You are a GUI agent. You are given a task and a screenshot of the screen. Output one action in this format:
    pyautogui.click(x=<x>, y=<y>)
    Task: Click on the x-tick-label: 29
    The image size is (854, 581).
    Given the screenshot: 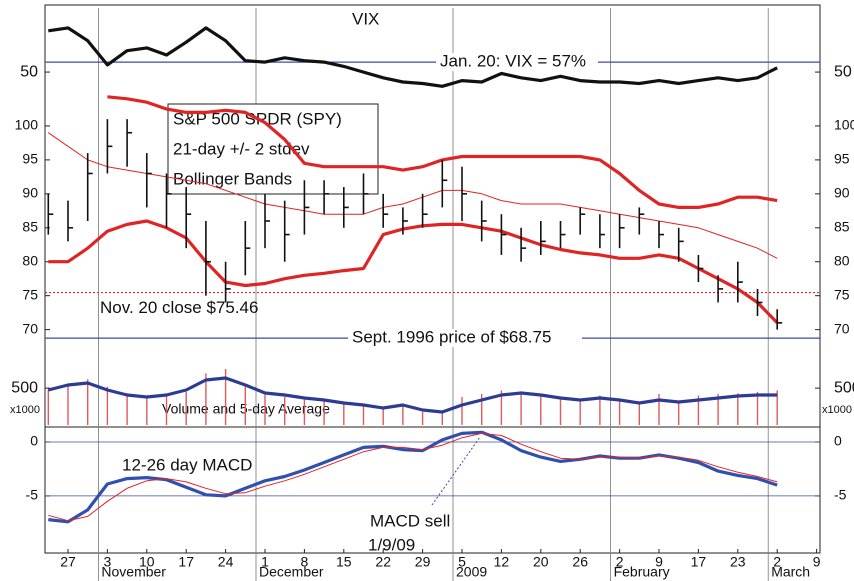 What is the action you would take?
    pyautogui.click(x=423, y=562)
    